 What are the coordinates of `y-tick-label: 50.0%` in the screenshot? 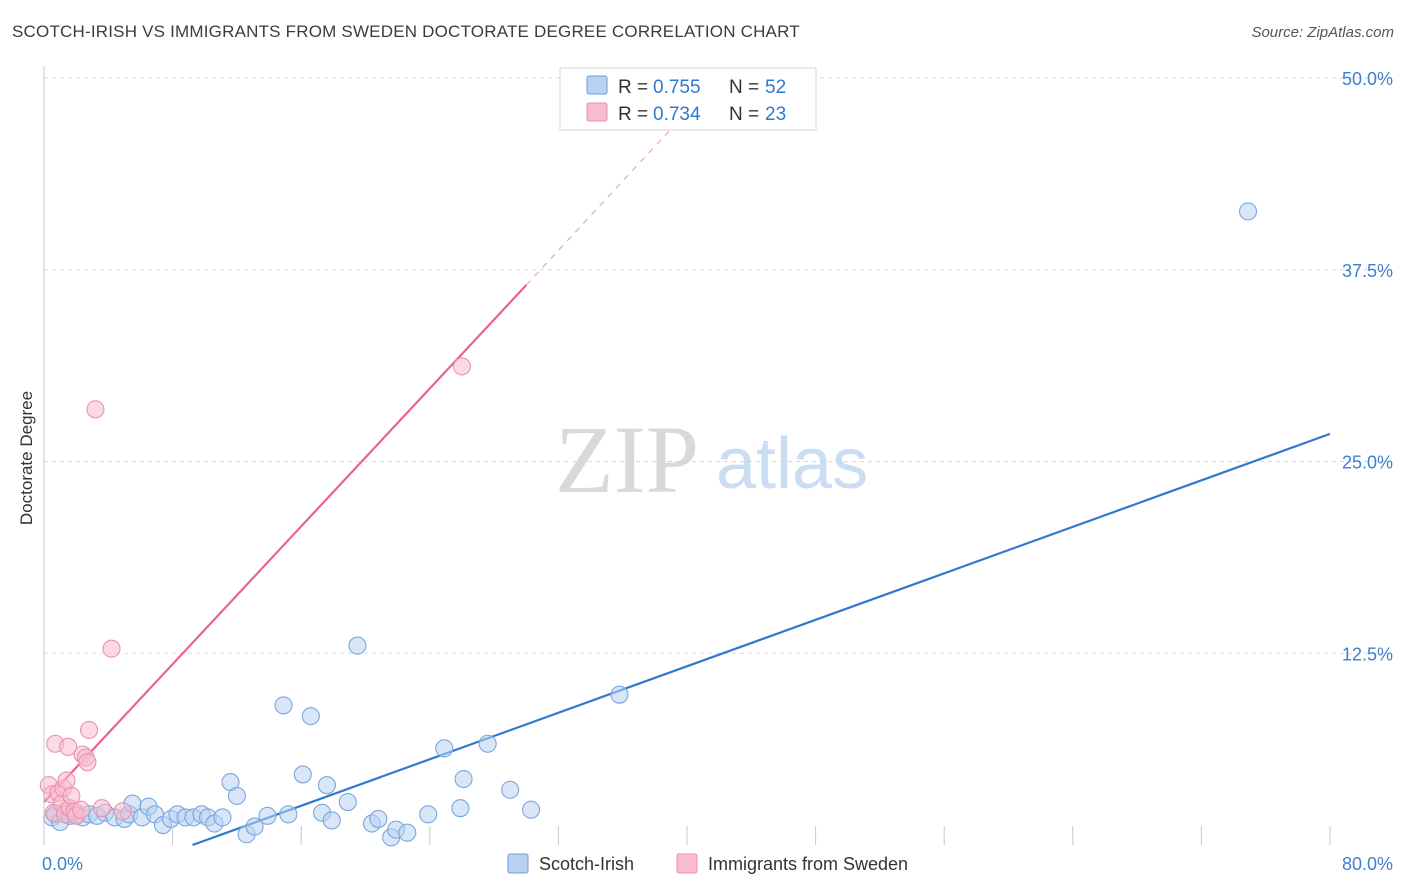 It's located at (1367, 79).